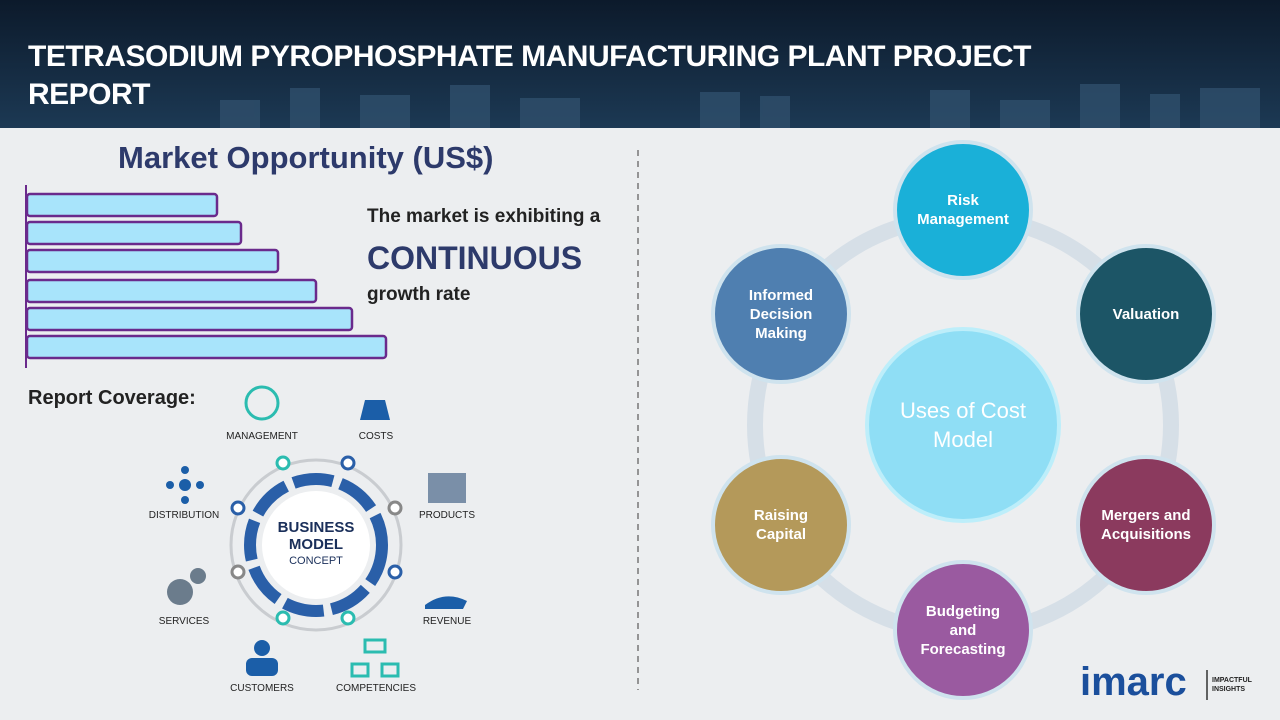 This screenshot has height=720, width=1280. Describe the element at coordinates (376, 436) in the screenshot. I see `coverage-item: COSTS` at that location.